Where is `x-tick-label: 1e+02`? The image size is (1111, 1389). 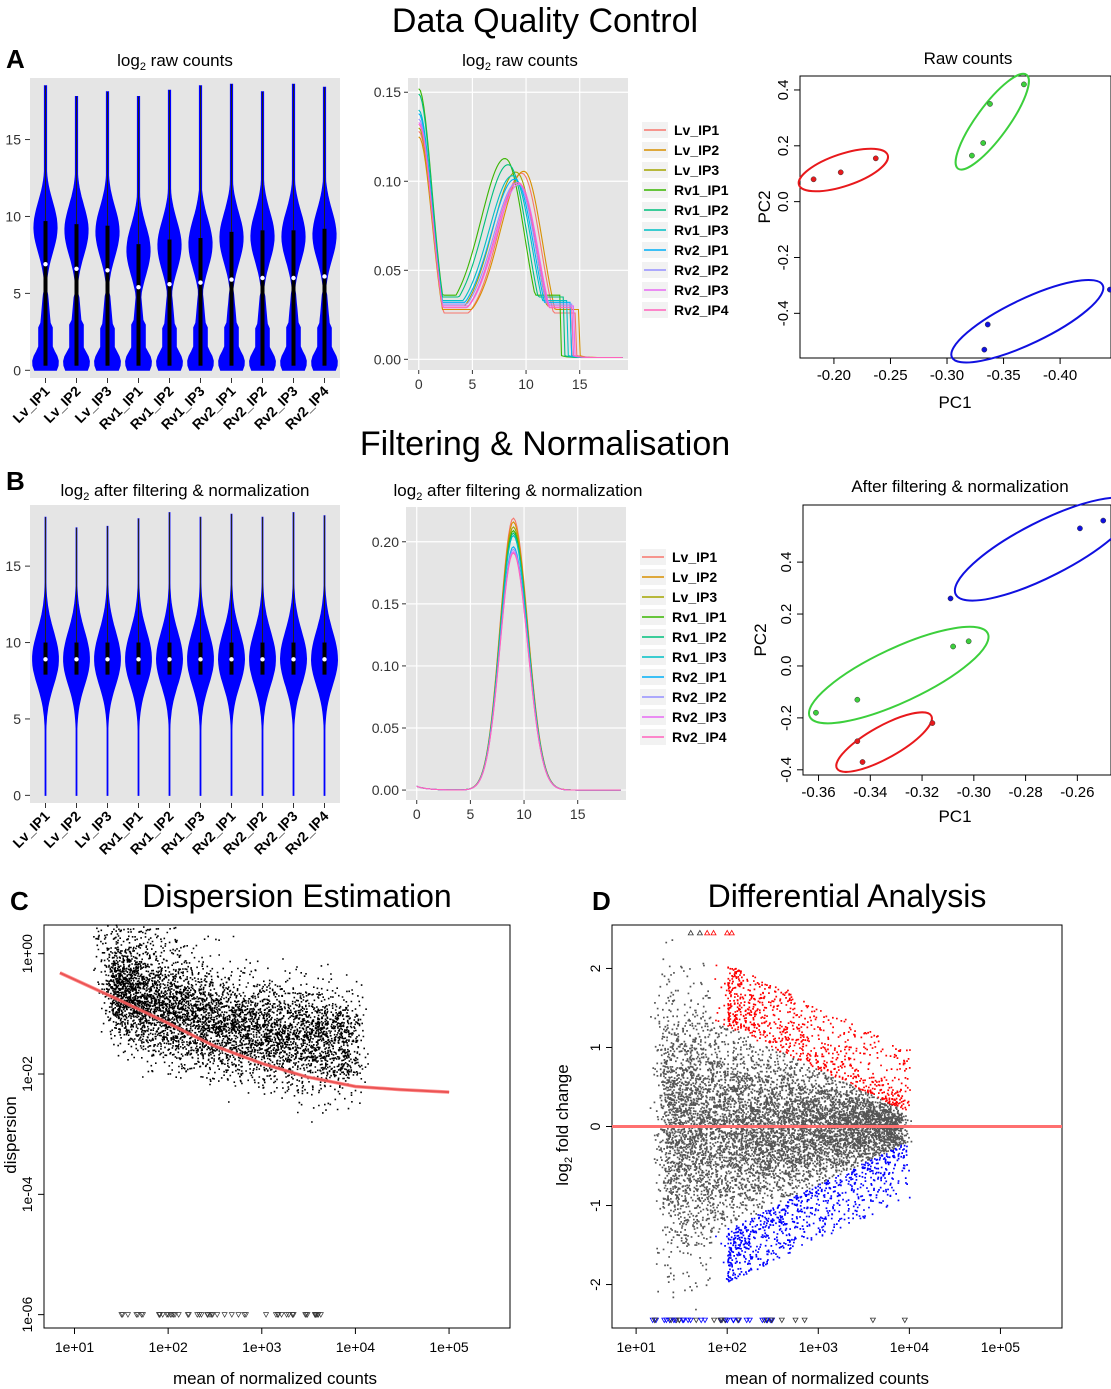
x-tick-label: 1e+02 is located at coordinates (168, 1347).